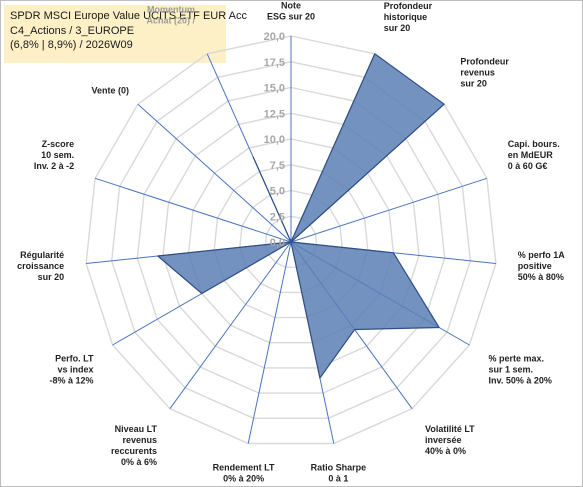  I want to click on axis-label-line: Ratio Sharpe, so click(339, 468).